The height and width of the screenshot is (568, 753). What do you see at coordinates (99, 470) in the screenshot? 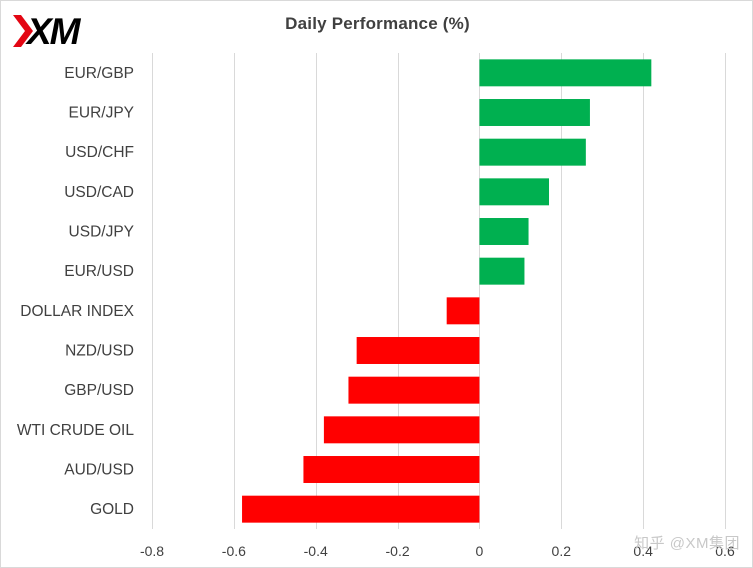
I see `category-label: AUD/USD` at bounding box center [99, 470].